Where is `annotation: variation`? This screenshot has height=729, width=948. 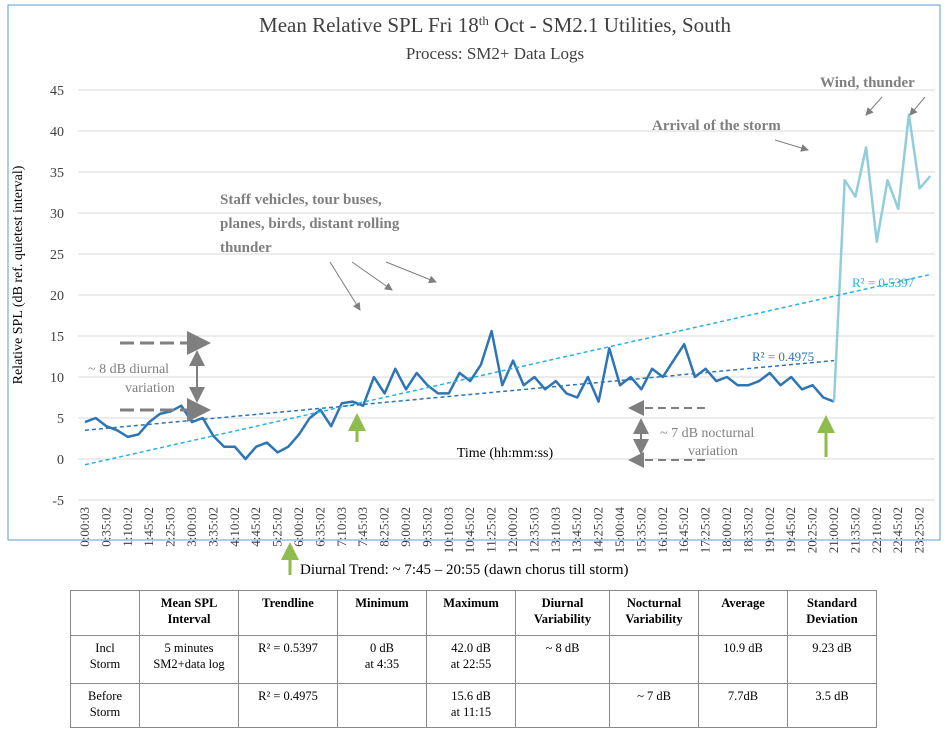 annotation: variation is located at coordinates (713, 451).